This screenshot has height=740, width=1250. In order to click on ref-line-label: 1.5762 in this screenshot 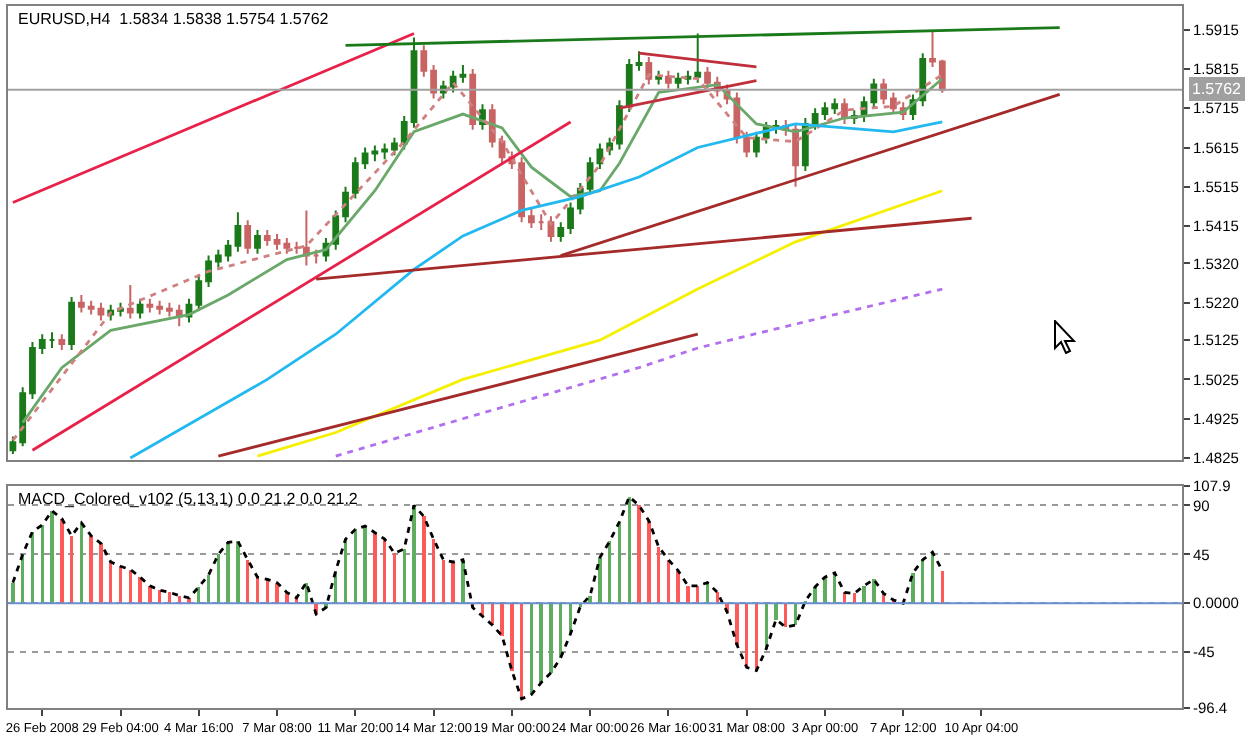, I will do `click(1217, 89)`.